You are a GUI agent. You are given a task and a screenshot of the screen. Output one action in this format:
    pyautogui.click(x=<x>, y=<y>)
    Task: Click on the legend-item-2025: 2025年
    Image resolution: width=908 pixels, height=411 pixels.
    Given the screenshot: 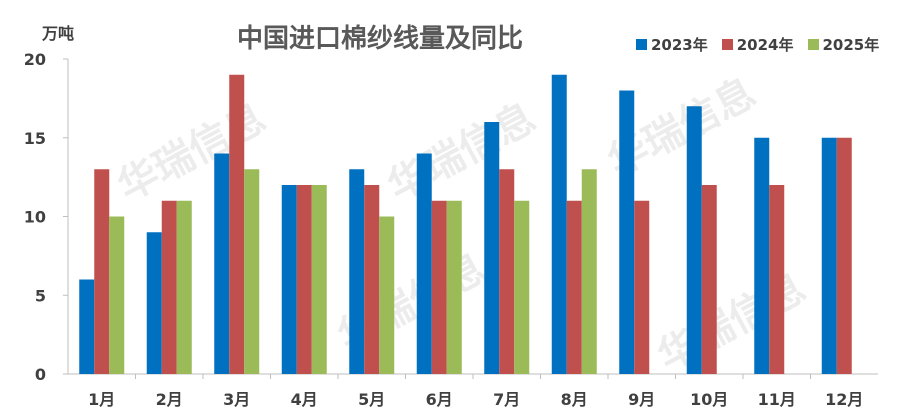 What is the action you would take?
    pyautogui.click(x=843, y=44)
    